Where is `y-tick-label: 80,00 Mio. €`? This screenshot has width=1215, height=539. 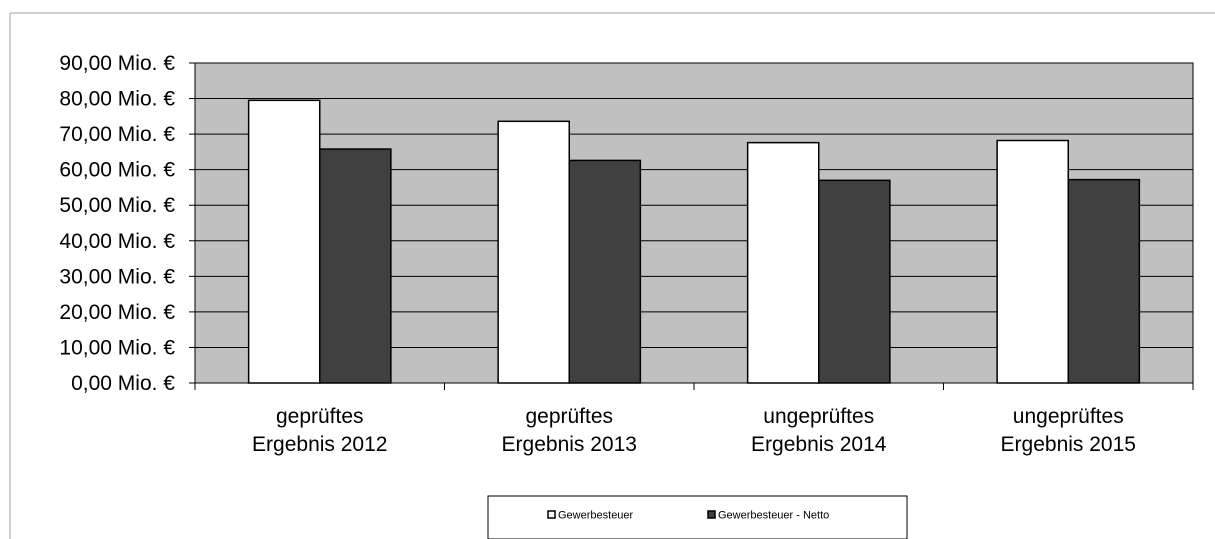 y-tick-label: 80,00 Mio. € is located at coordinates (117, 99).